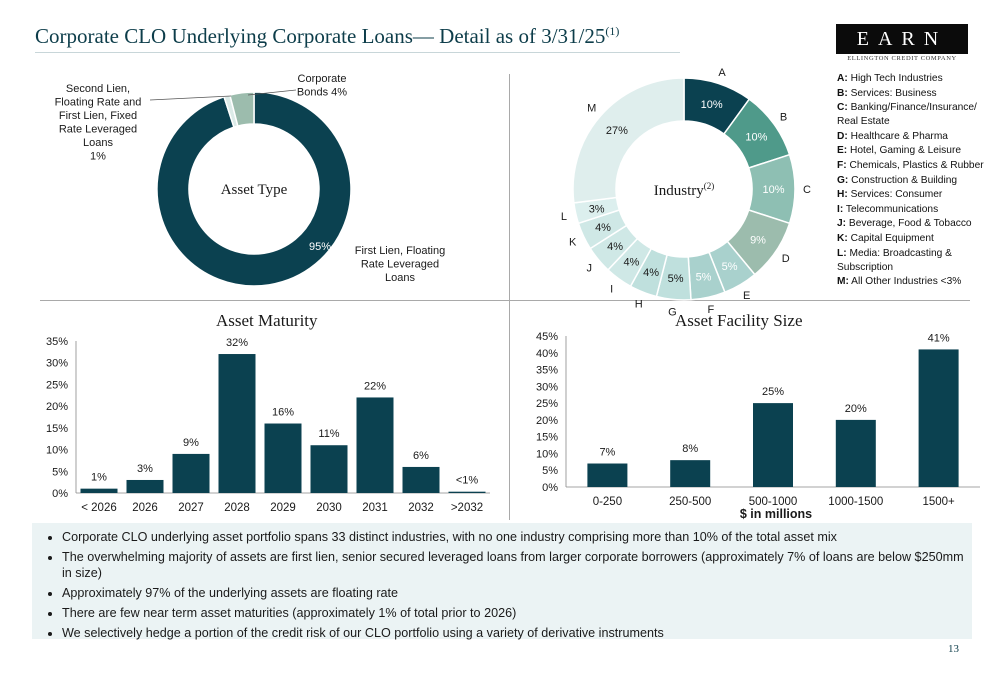 The width and height of the screenshot is (1000, 685). Describe the element at coordinates (842, 238) in the screenshot. I see `legend-key: K:` at that location.